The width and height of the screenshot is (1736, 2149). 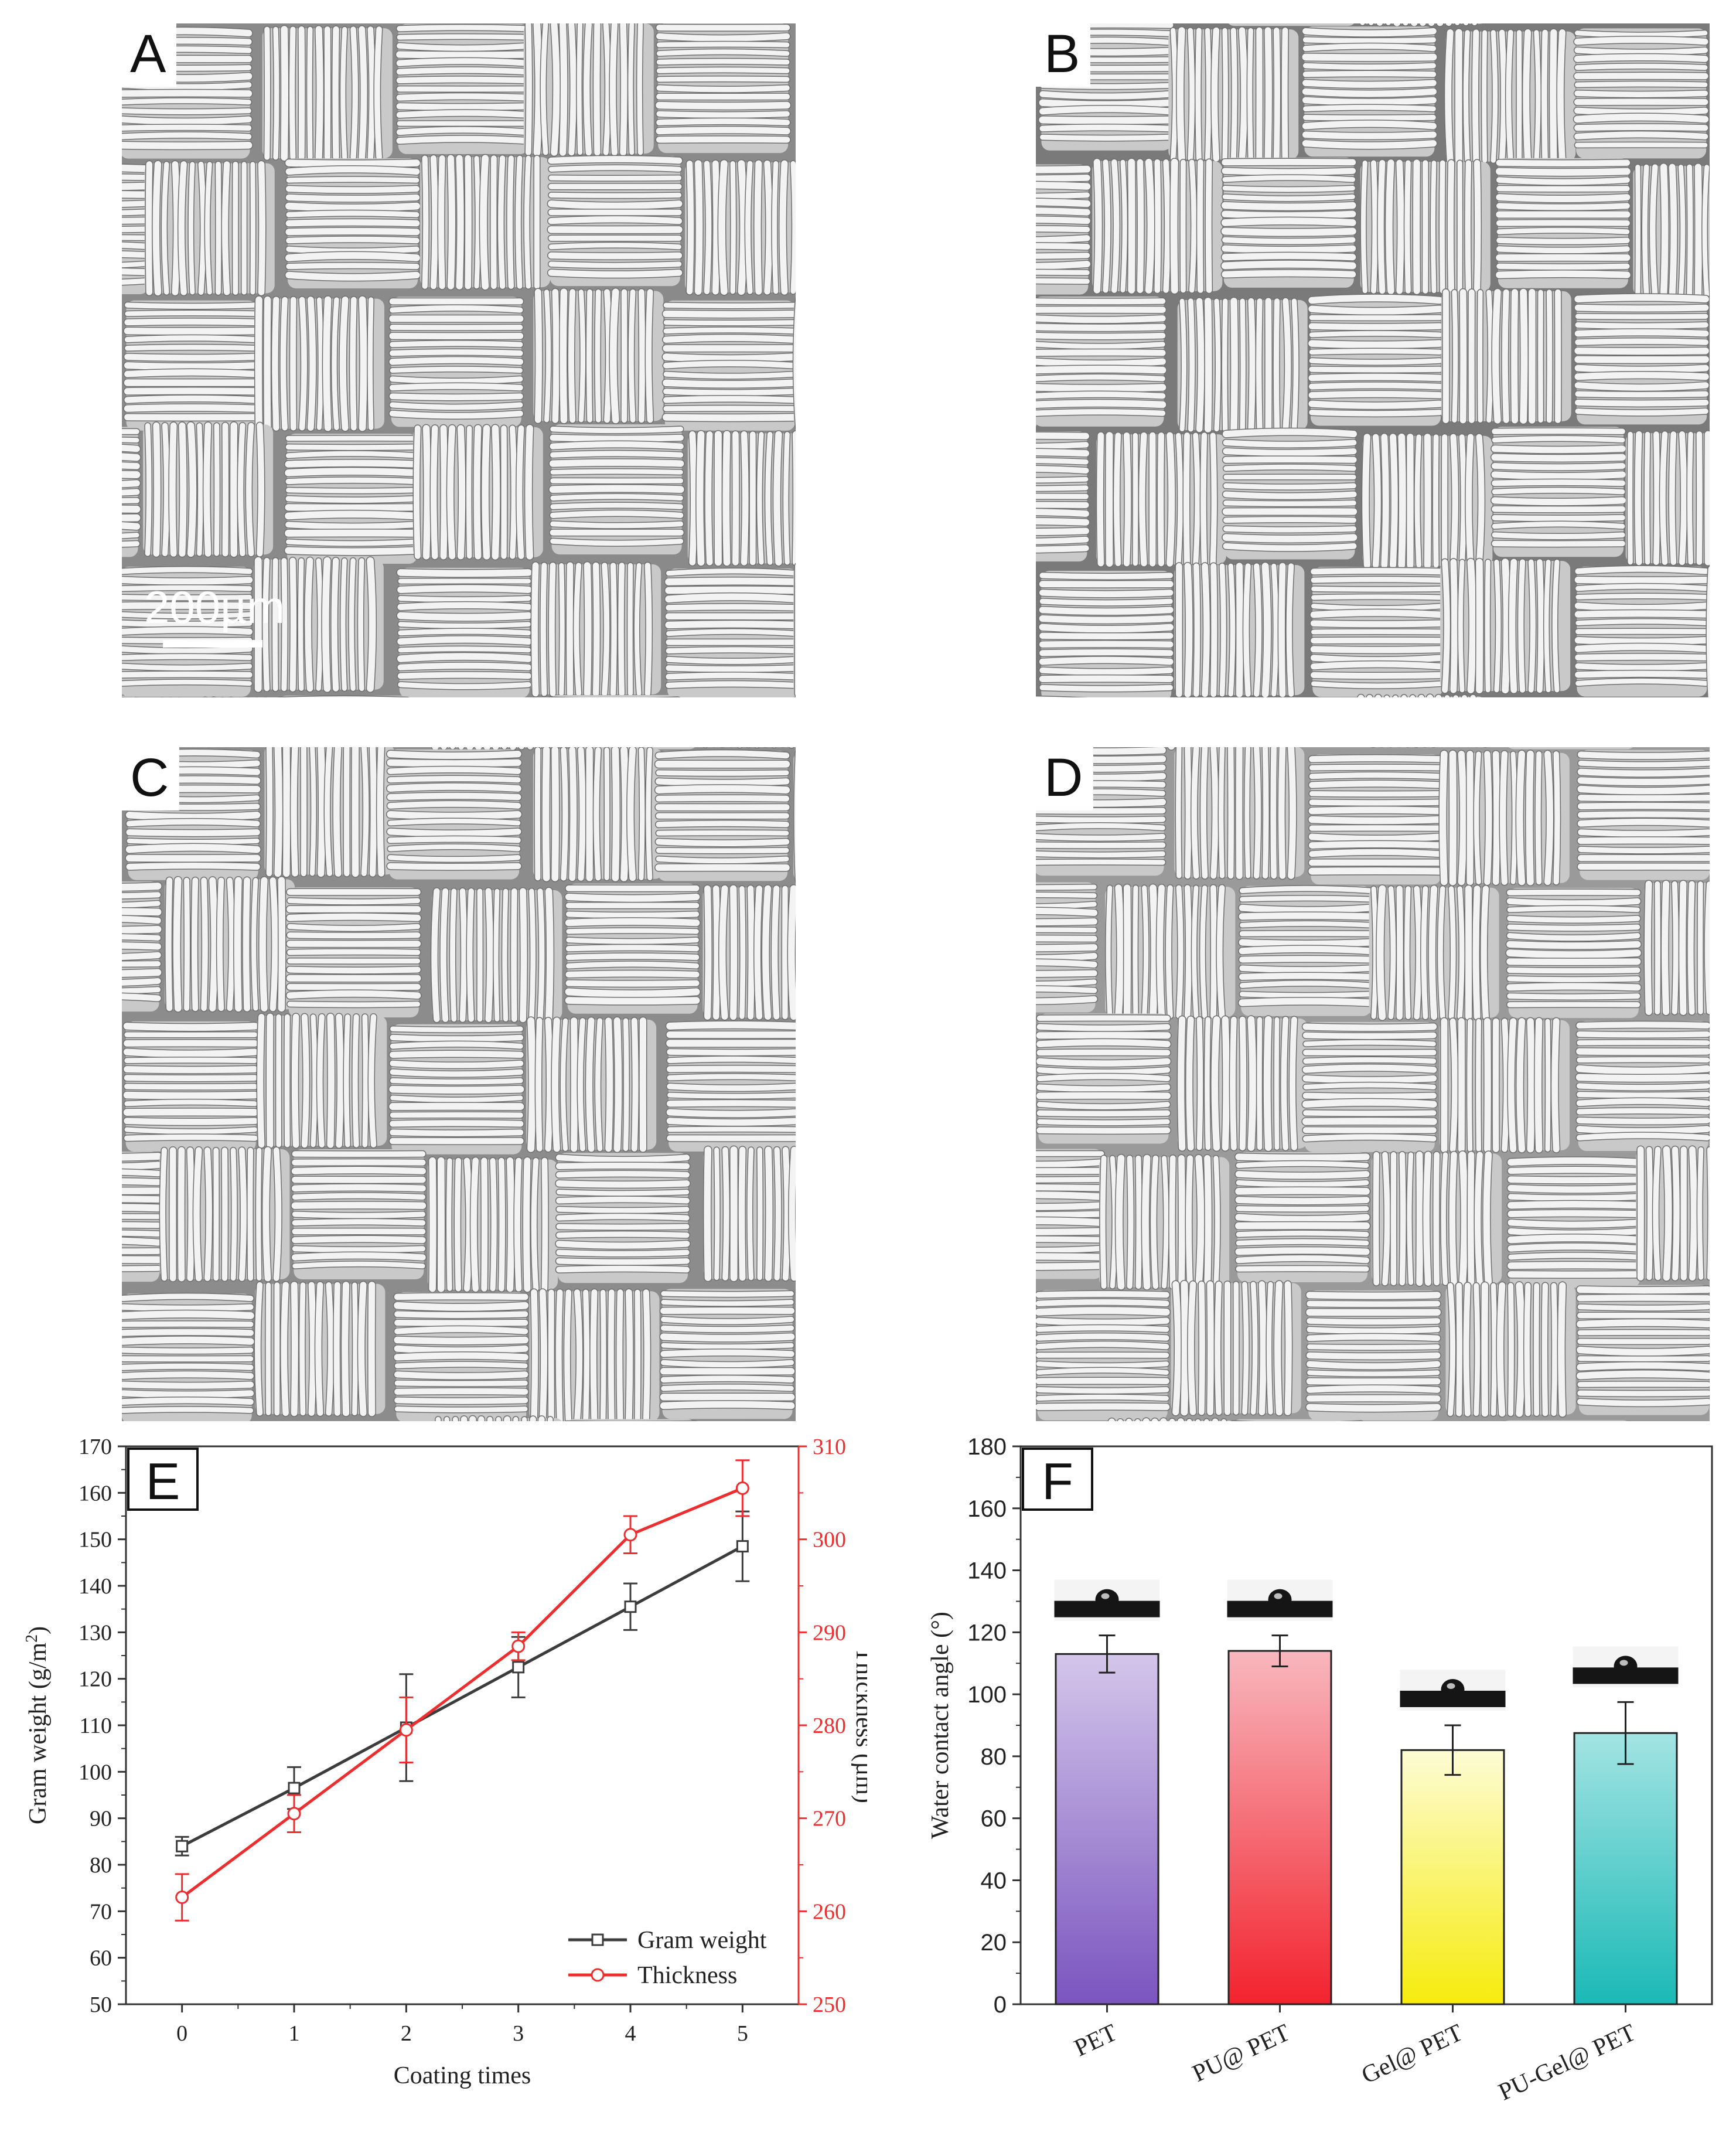 I want to click on y-tick-label: 0, so click(x=1000, y=2005).